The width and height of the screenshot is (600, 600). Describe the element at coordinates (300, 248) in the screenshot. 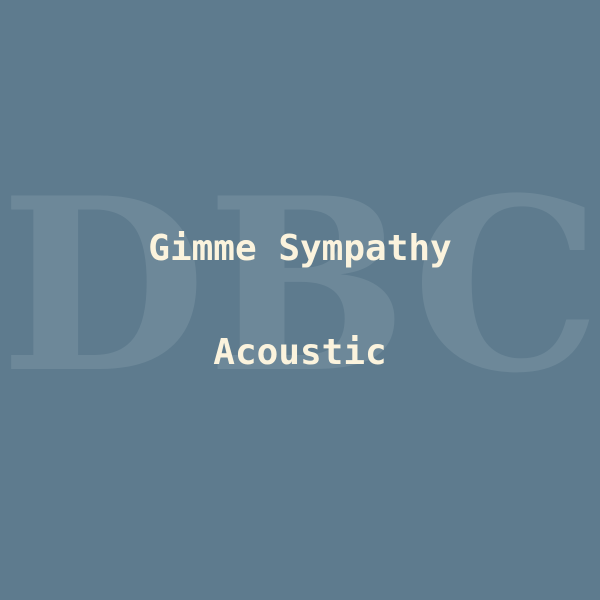

I see `song-title: Gimme Sympathy` at that location.